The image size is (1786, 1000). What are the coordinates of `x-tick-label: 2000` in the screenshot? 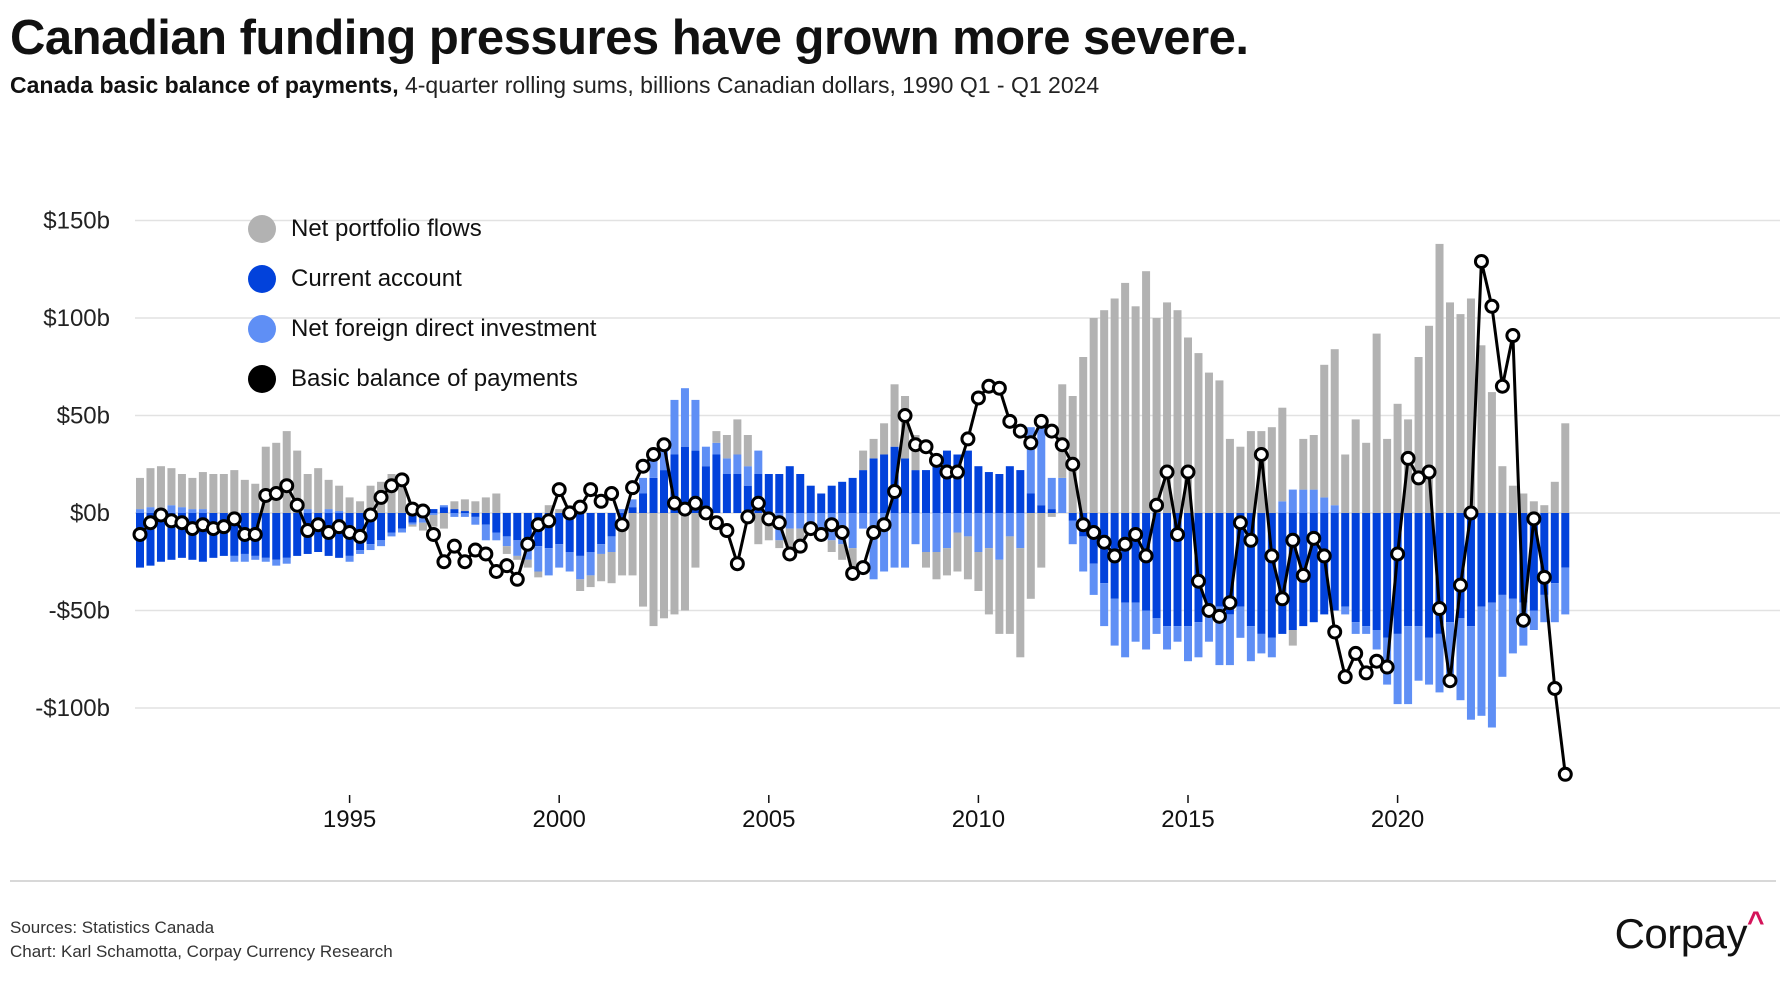 It's located at (559, 819).